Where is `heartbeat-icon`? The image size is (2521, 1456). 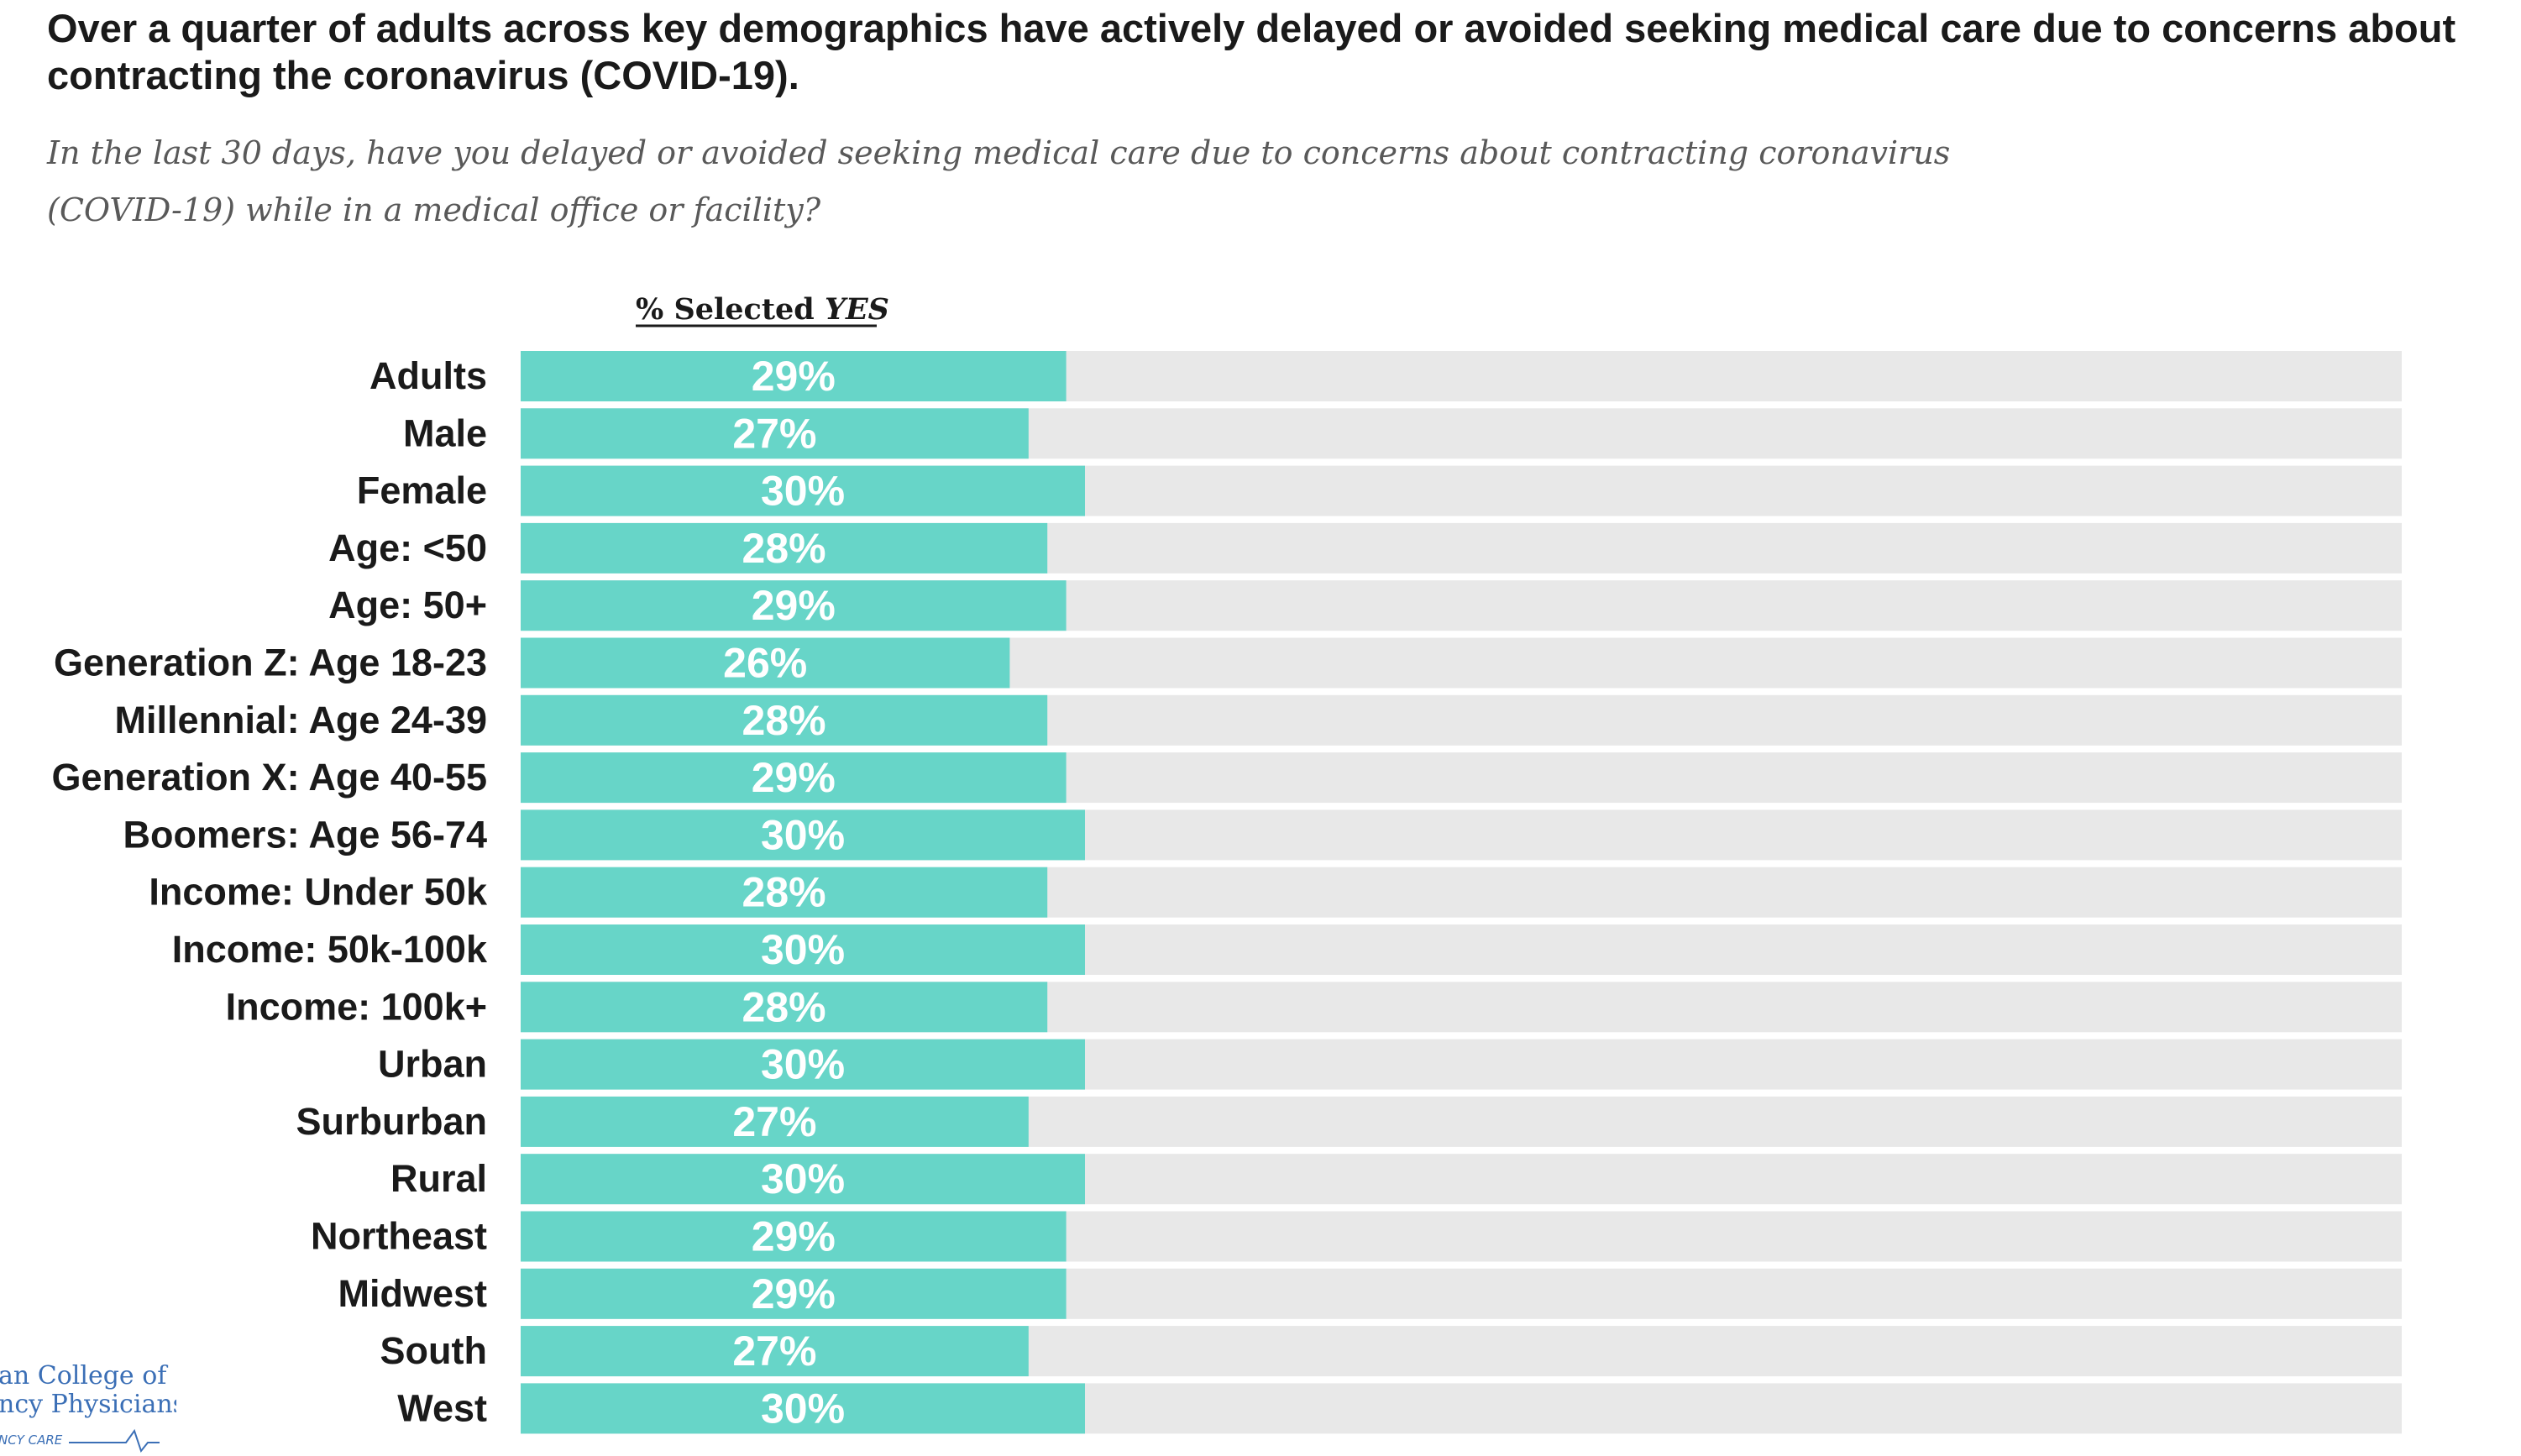 heartbeat-icon is located at coordinates (114, 1440).